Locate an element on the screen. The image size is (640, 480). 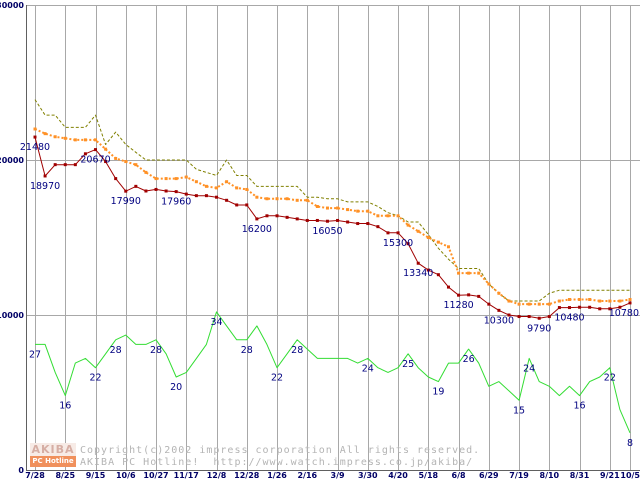
data-label: 24 is located at coordinates (529, 368).